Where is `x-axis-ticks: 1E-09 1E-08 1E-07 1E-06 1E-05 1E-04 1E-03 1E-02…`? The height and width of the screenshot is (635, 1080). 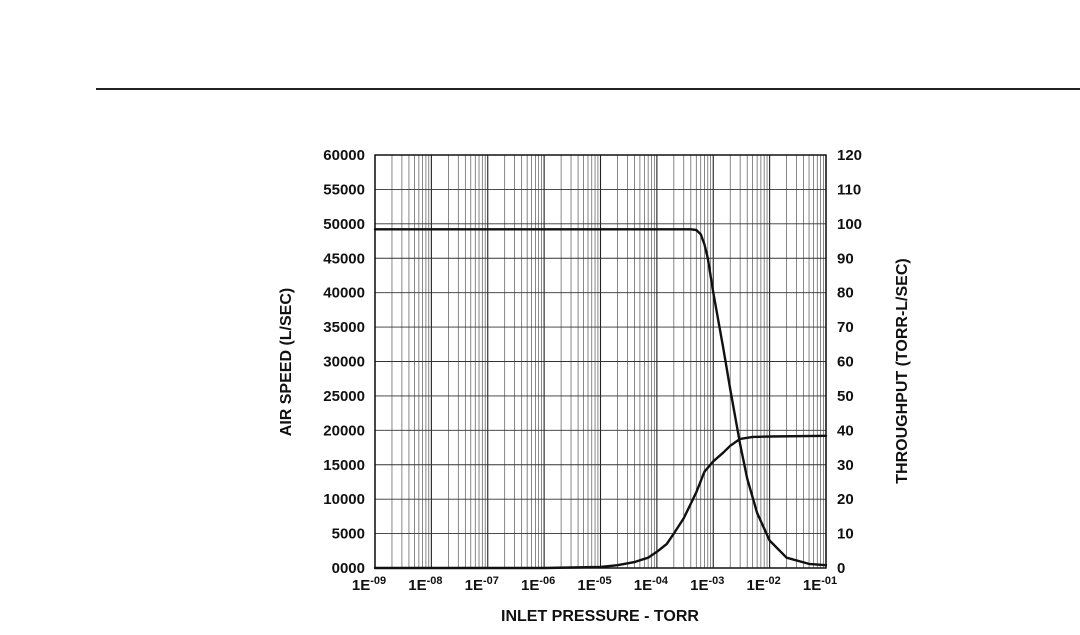 x-axis-ticks: 1E-09 1E-08 1E-07 1E-06 1E-05 1E-04 1E-03 1E-02… is located at coordinates (594, 584).